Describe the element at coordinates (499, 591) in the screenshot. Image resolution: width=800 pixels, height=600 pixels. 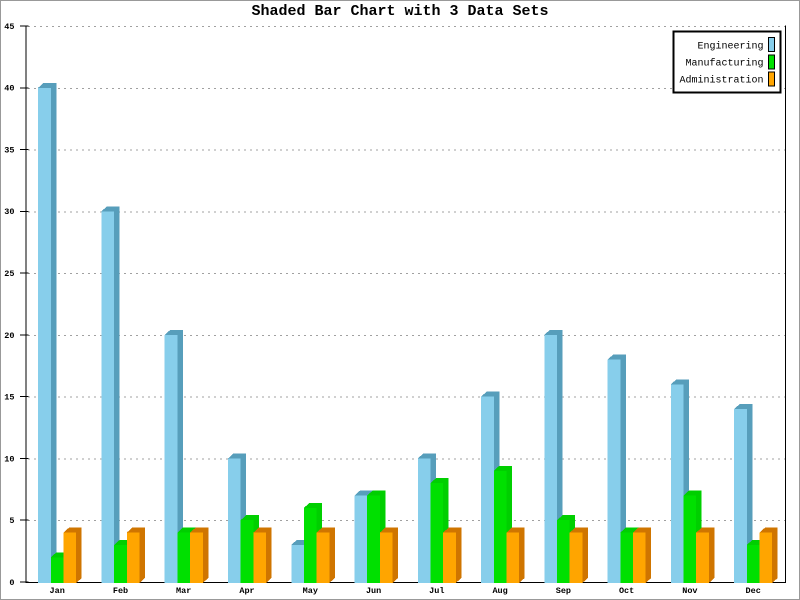
I see `svg-text: Aug` at that location.